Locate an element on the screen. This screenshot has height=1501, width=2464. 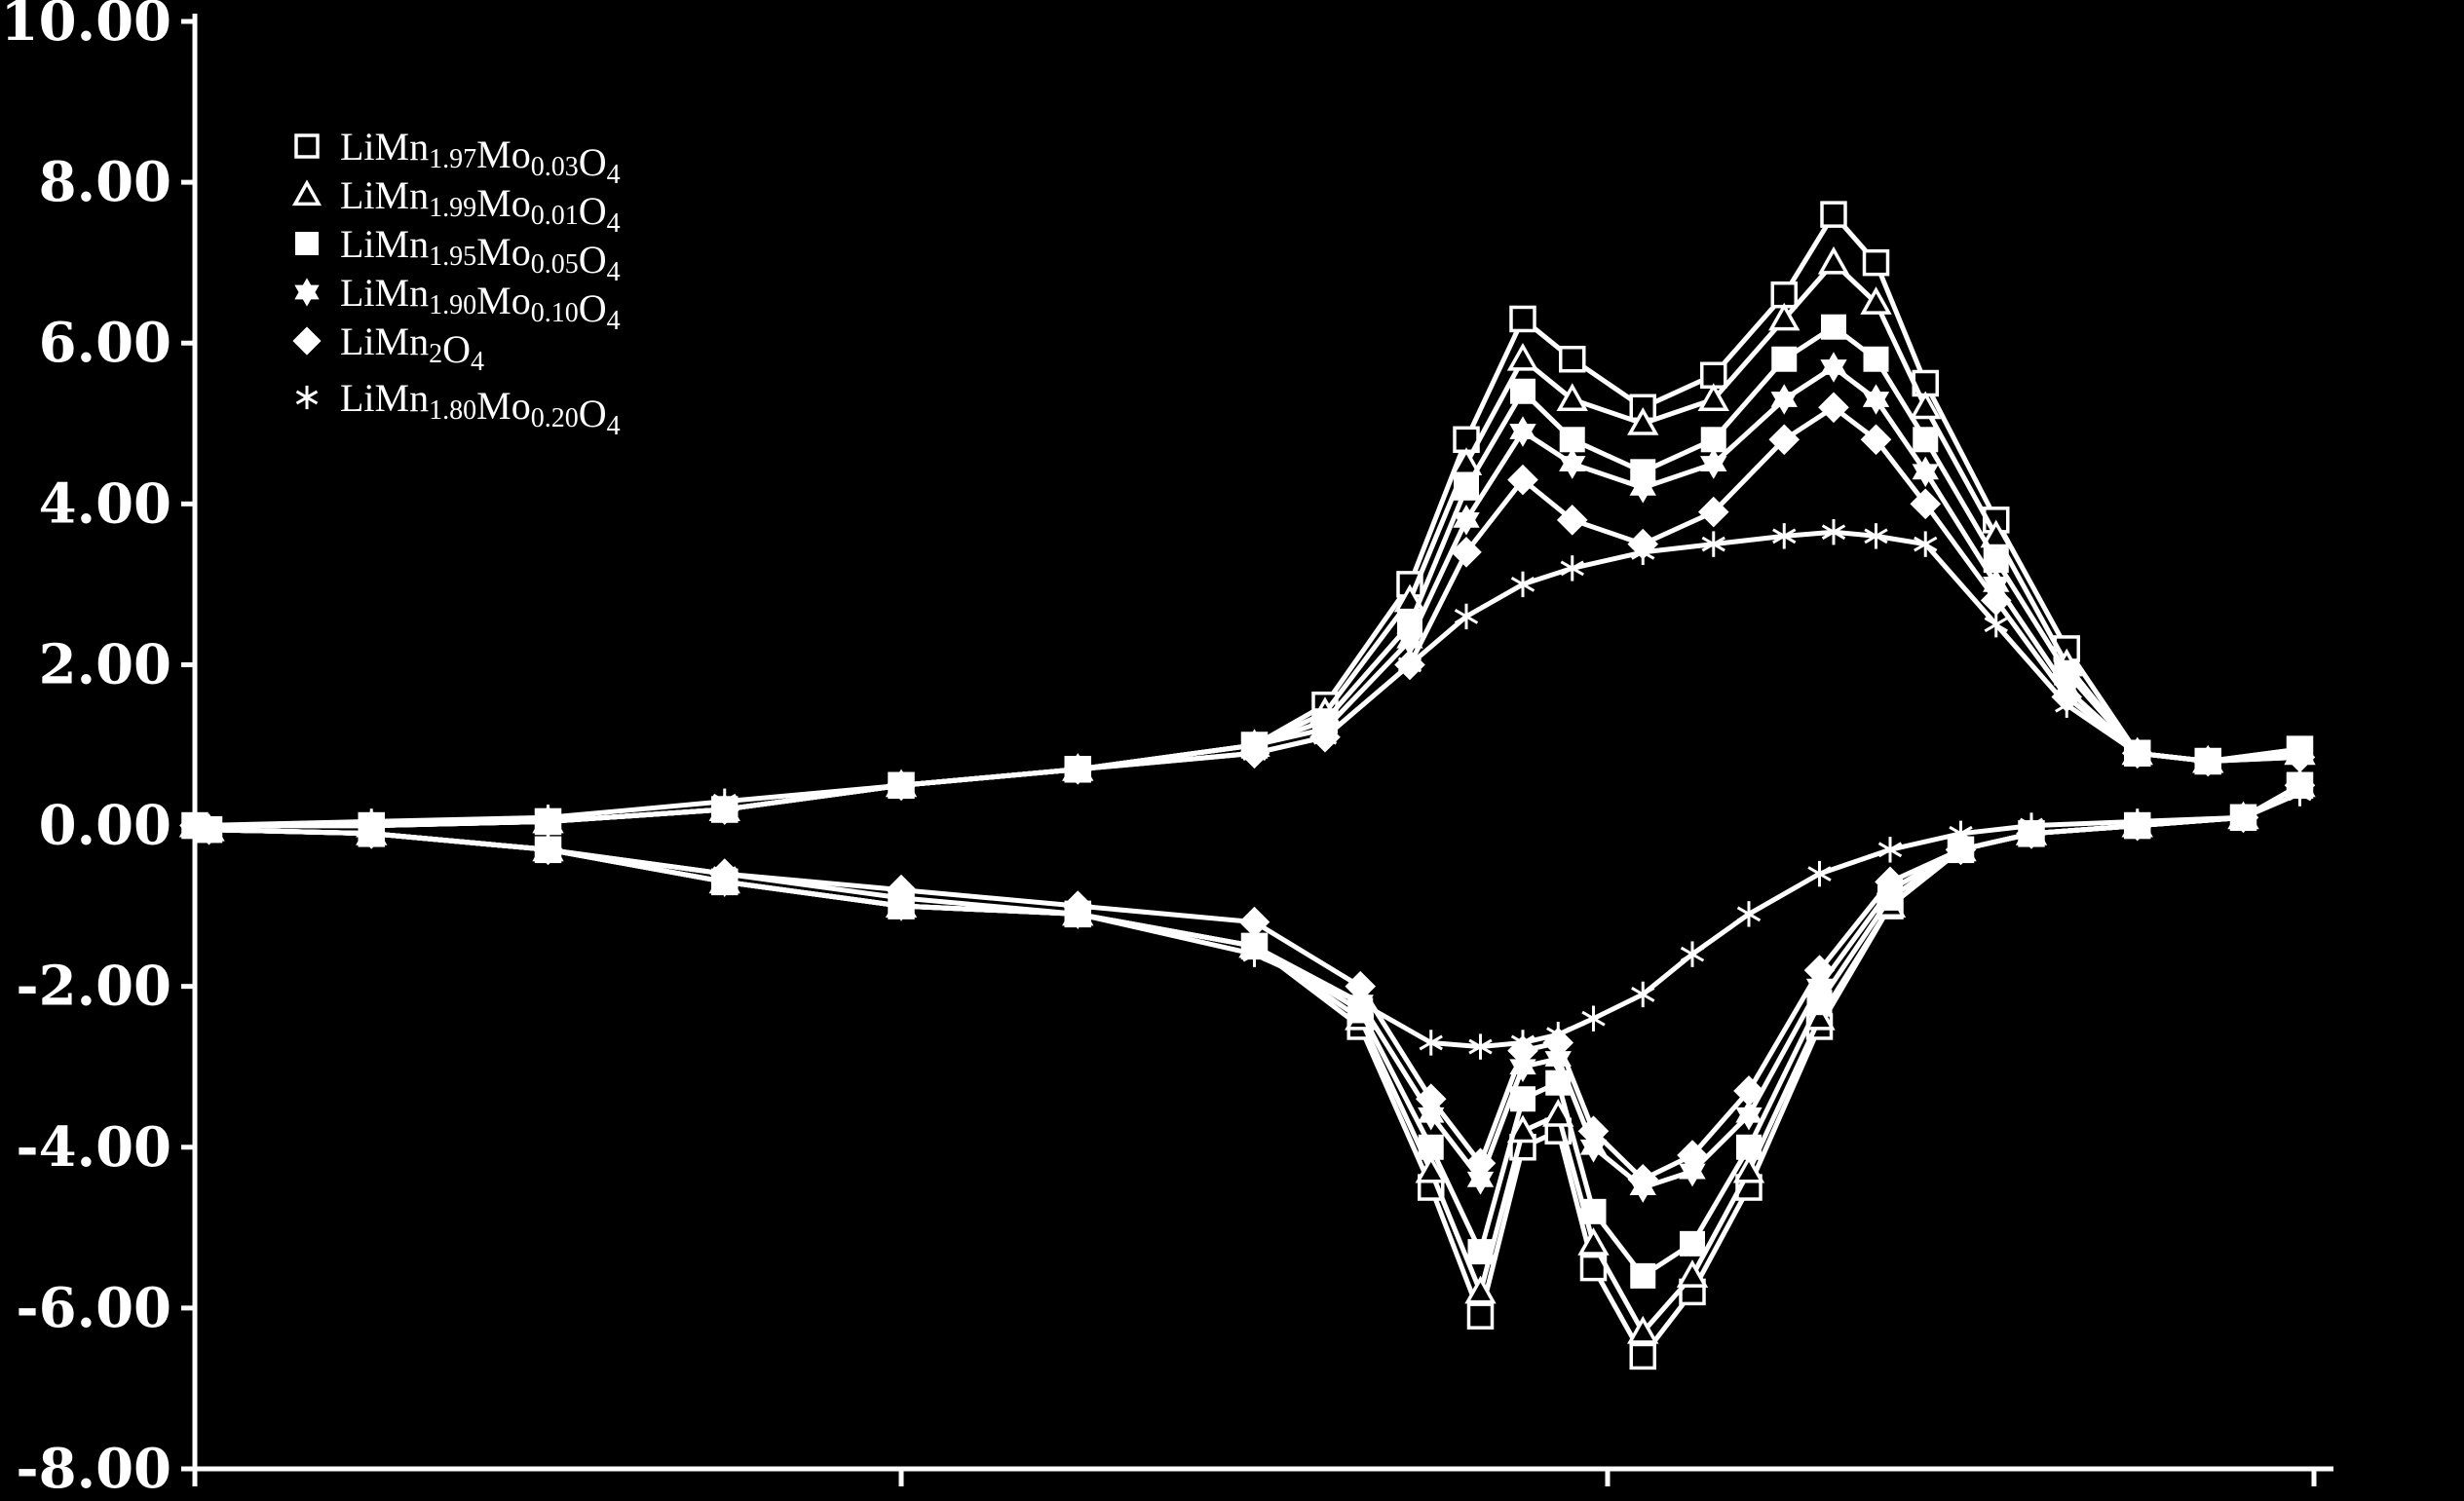
legend-item: LiMn1.80Mo0.20O4 is located at coordinates (458, 408).